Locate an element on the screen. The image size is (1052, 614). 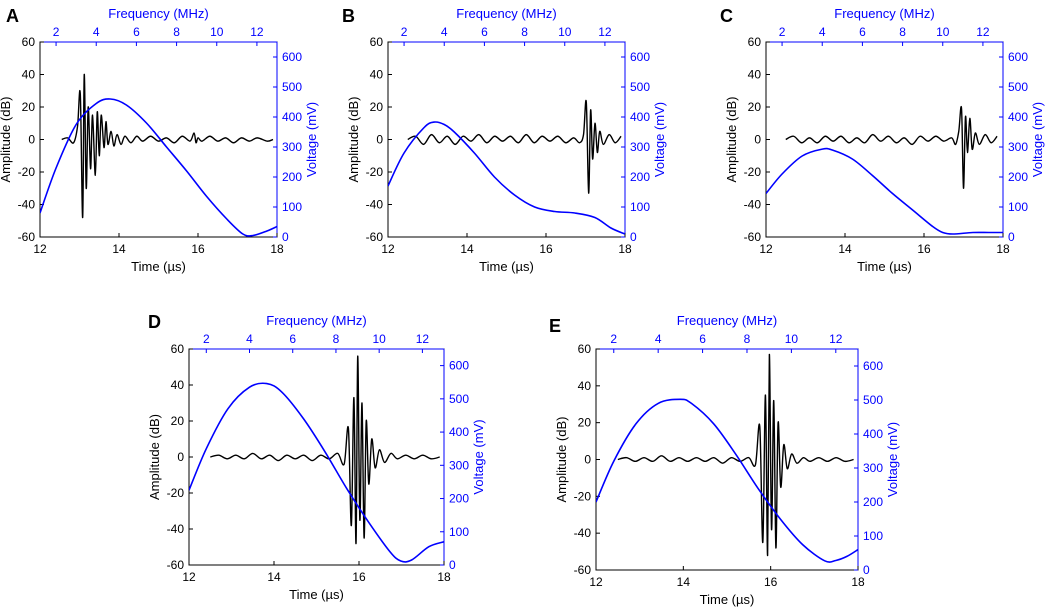
plot-frame is located at coordinates (727, 459).